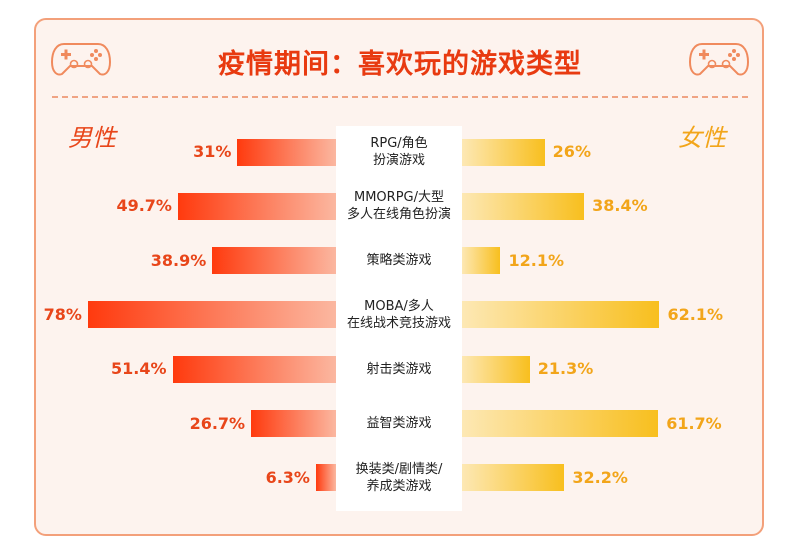 The image size is (800, 560). I want to click on category-label-line: MMORPG/大型, so click(399, 198).